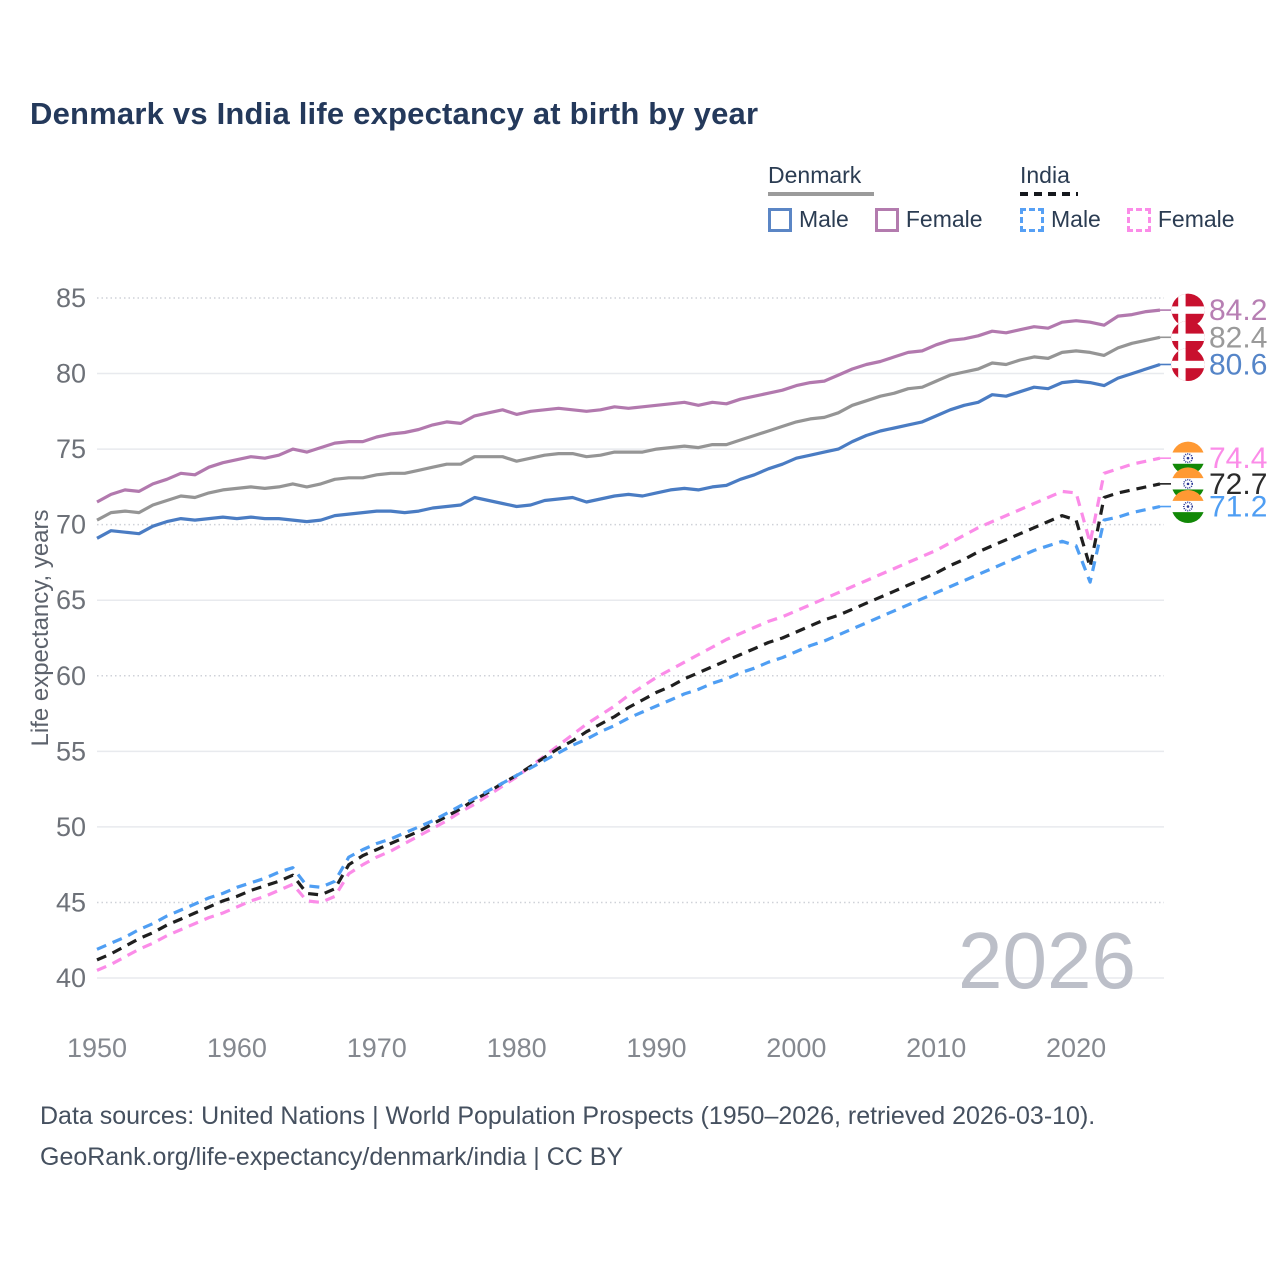 This screenshot has height=1280, width=1280. I want to click on y-tick-55: 55, so click(71, 751).